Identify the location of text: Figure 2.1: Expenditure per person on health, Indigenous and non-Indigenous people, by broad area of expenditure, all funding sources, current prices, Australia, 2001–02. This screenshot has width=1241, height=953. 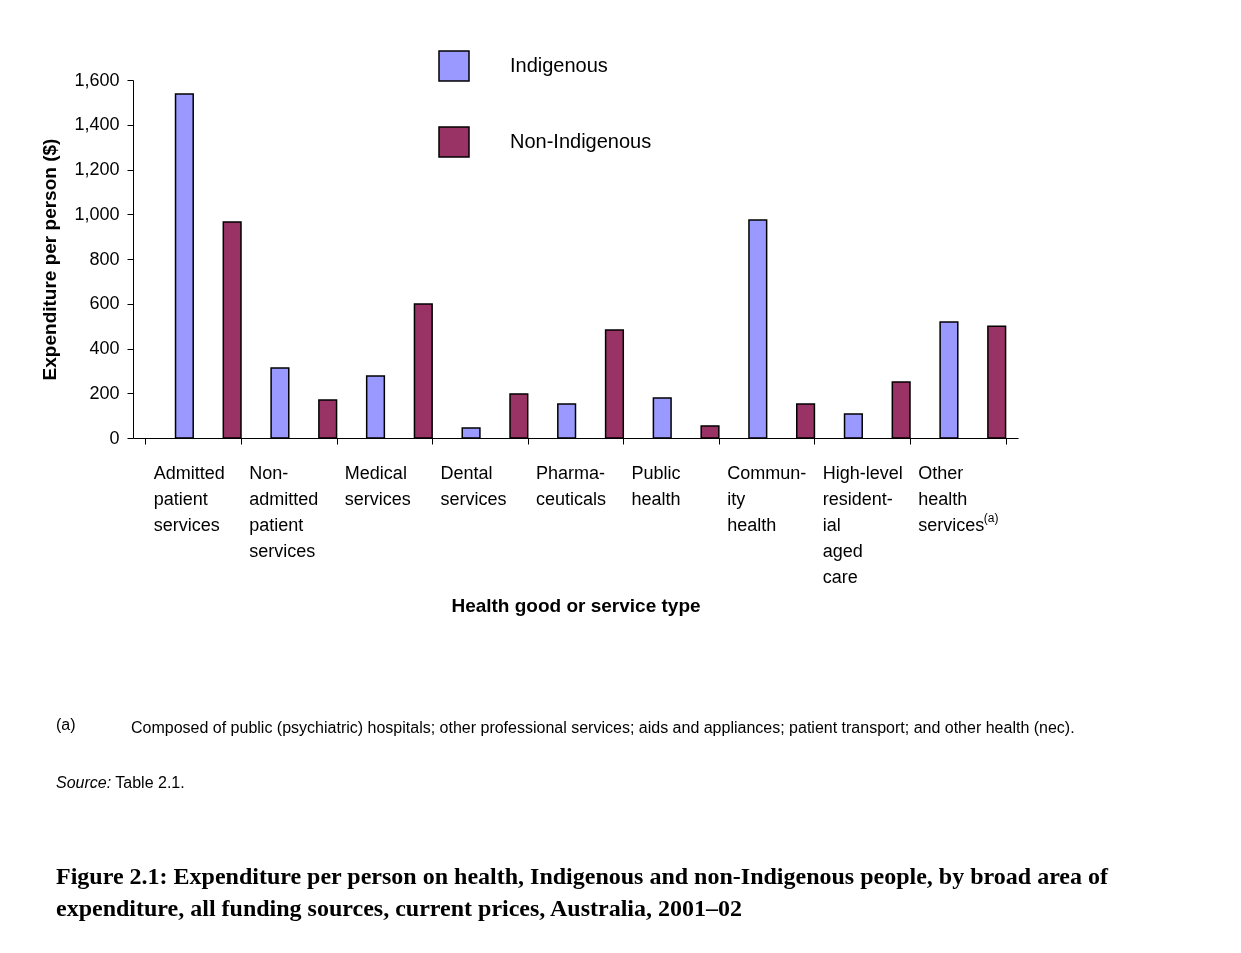
(583, 892).